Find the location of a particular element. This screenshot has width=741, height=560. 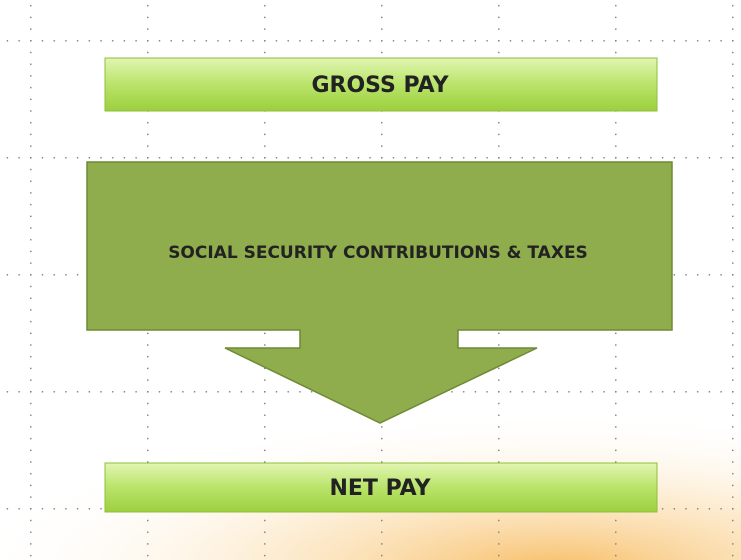

net-pay-label: NET PAY is located at coordinates (380, 488).